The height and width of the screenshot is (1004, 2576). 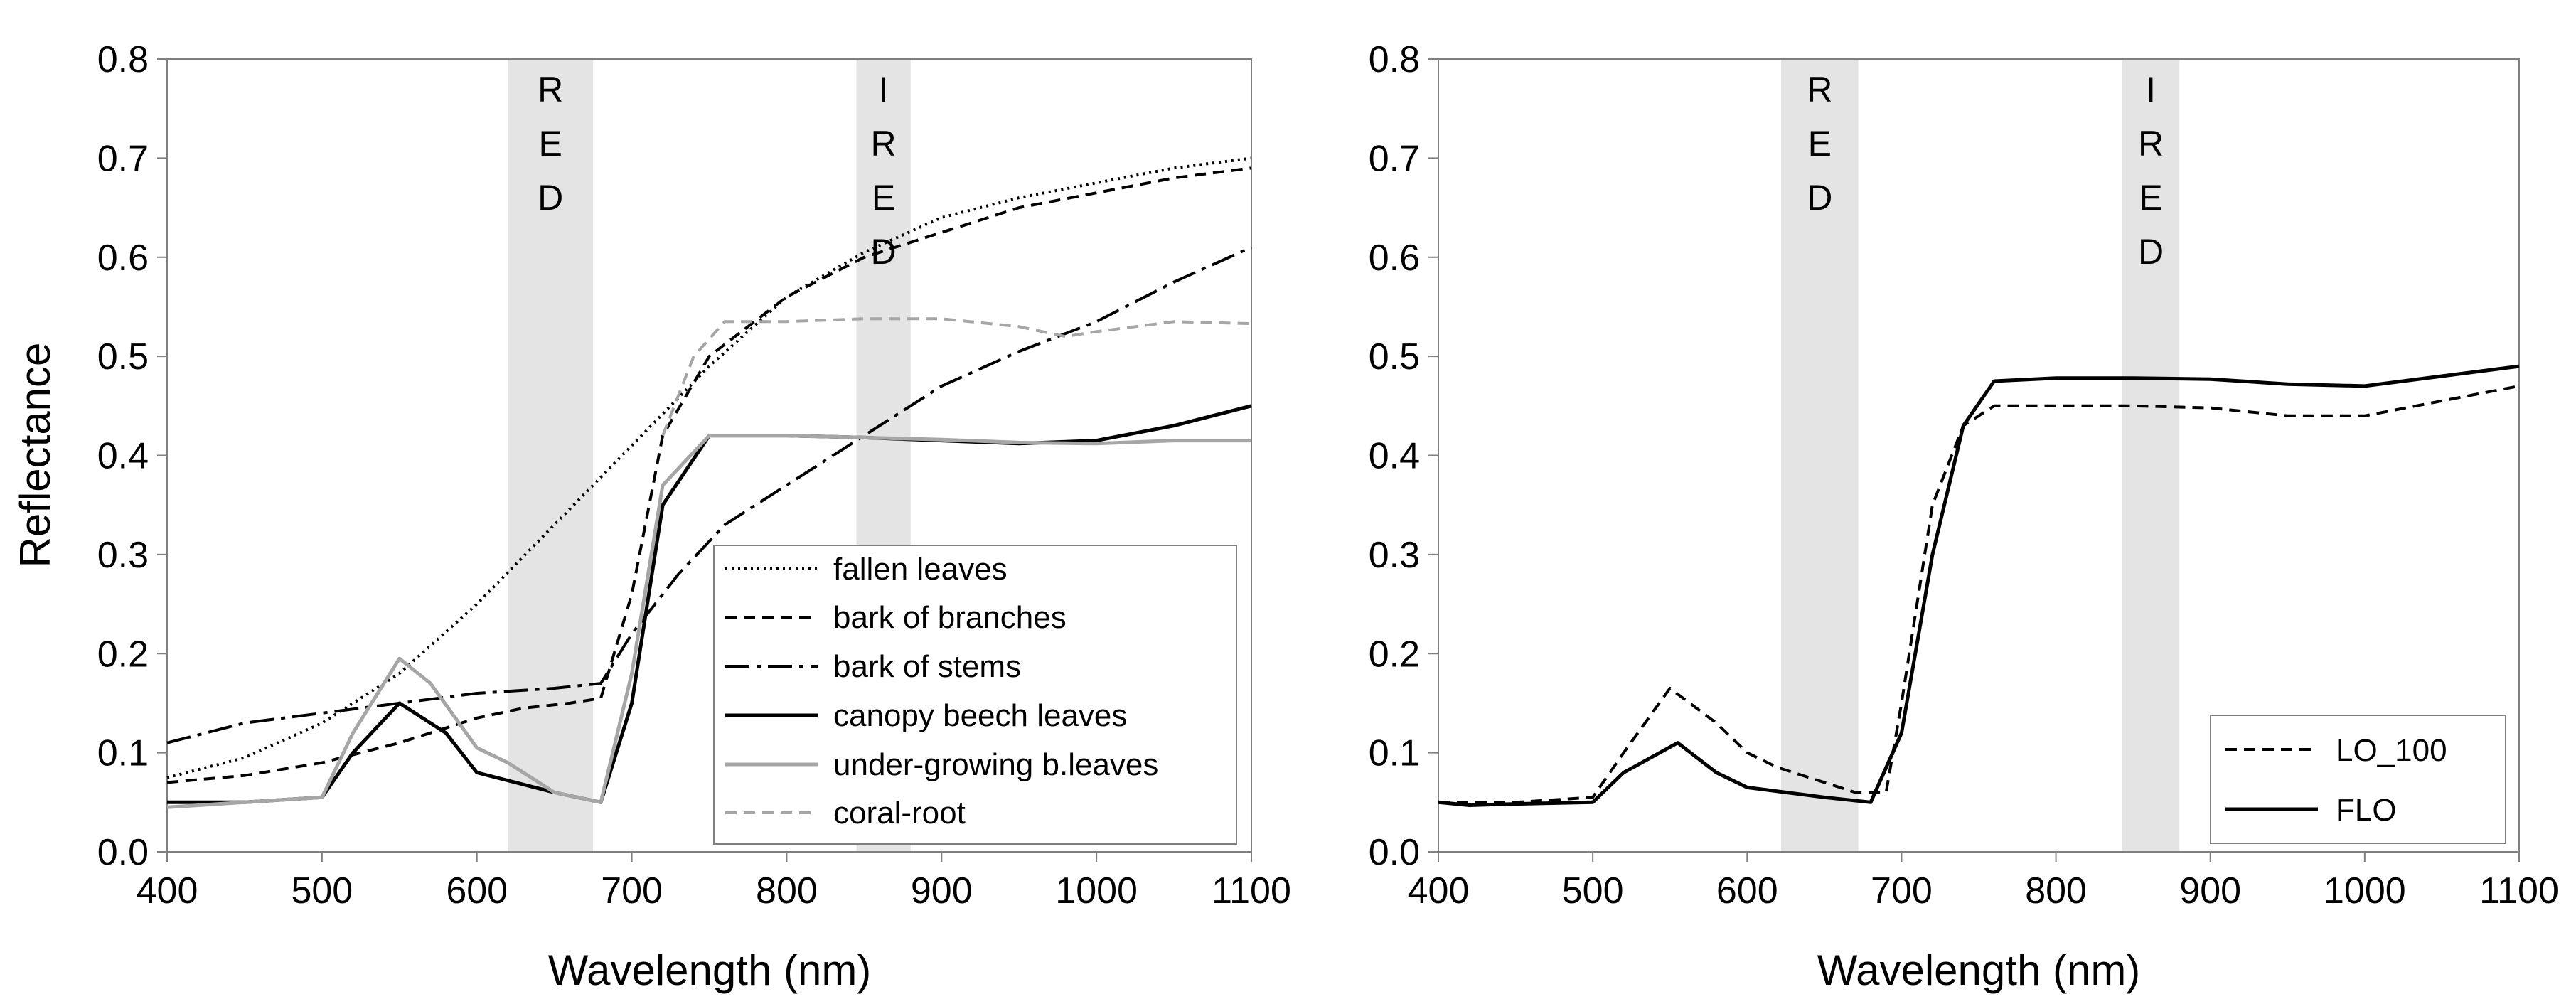 What do you see at coordinates (35, 456) in the screenshot?
I see `y-axis-title: Reflectance` at bounding box center [35, 456].